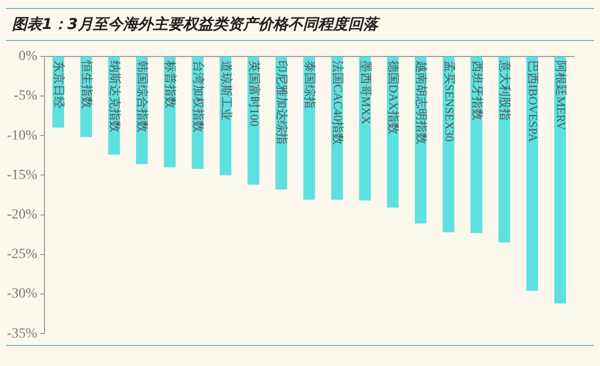 This screenshot has width=600, height=366. I want to click on chart-title: 图表1：3月至今海外主要权益类资产价格不同程度回落, so click(300, 24).